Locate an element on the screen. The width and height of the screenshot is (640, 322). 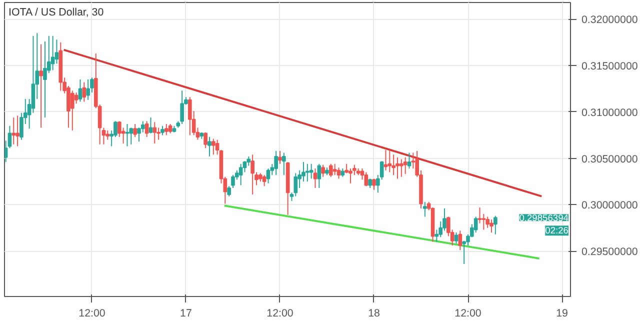
x-tick-label: 19 is located at coordinates (562, 314).